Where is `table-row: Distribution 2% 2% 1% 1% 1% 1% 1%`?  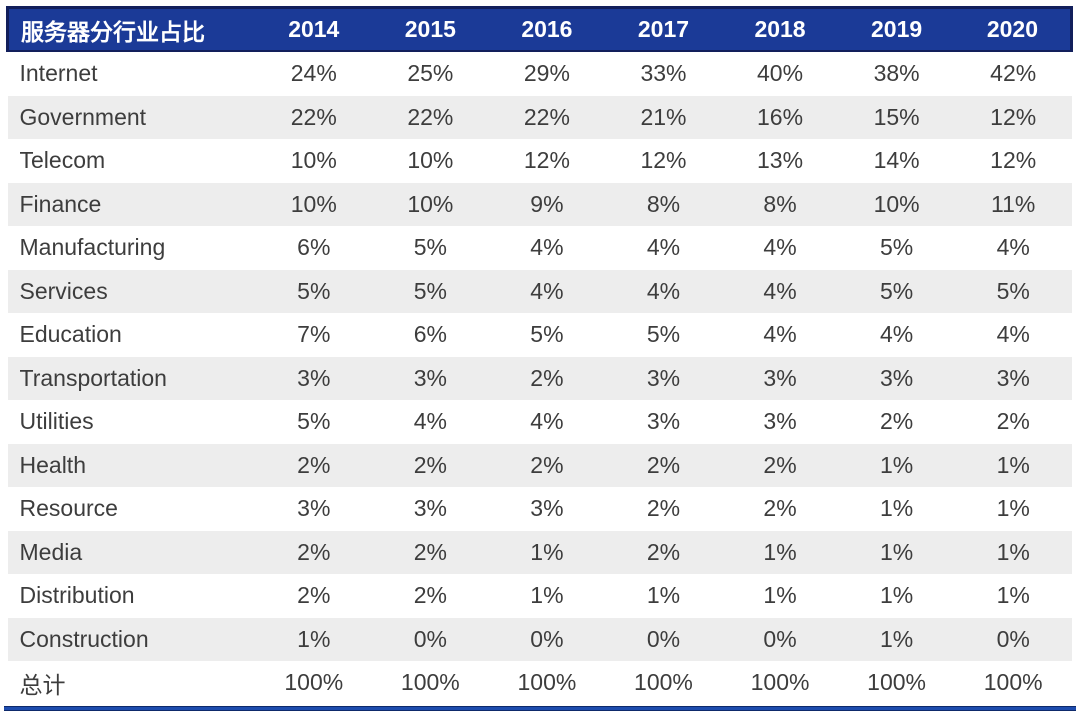 table-row: Distribution 2% 2% 1% 1% 1% 1% 1% is located at coordinates (540, 596).